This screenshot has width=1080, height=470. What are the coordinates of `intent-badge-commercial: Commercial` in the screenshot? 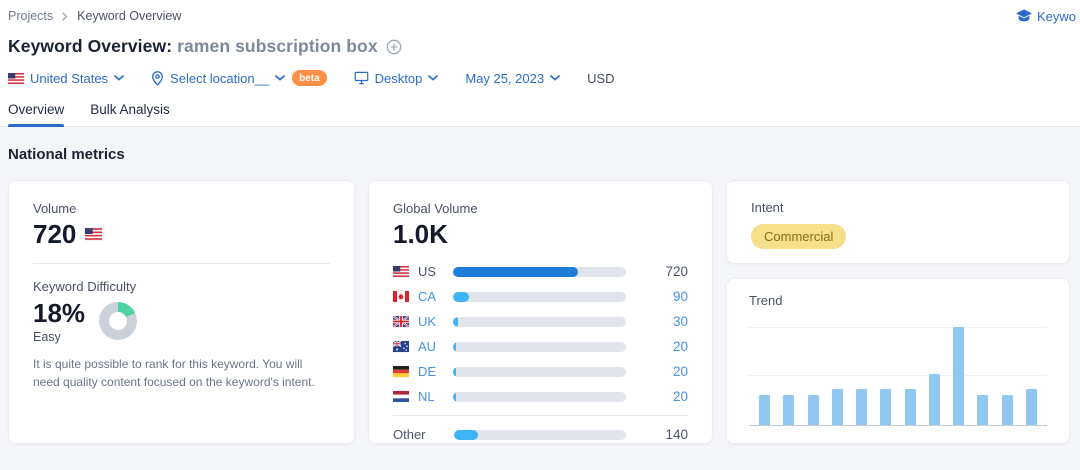 It's located at (799, 236).